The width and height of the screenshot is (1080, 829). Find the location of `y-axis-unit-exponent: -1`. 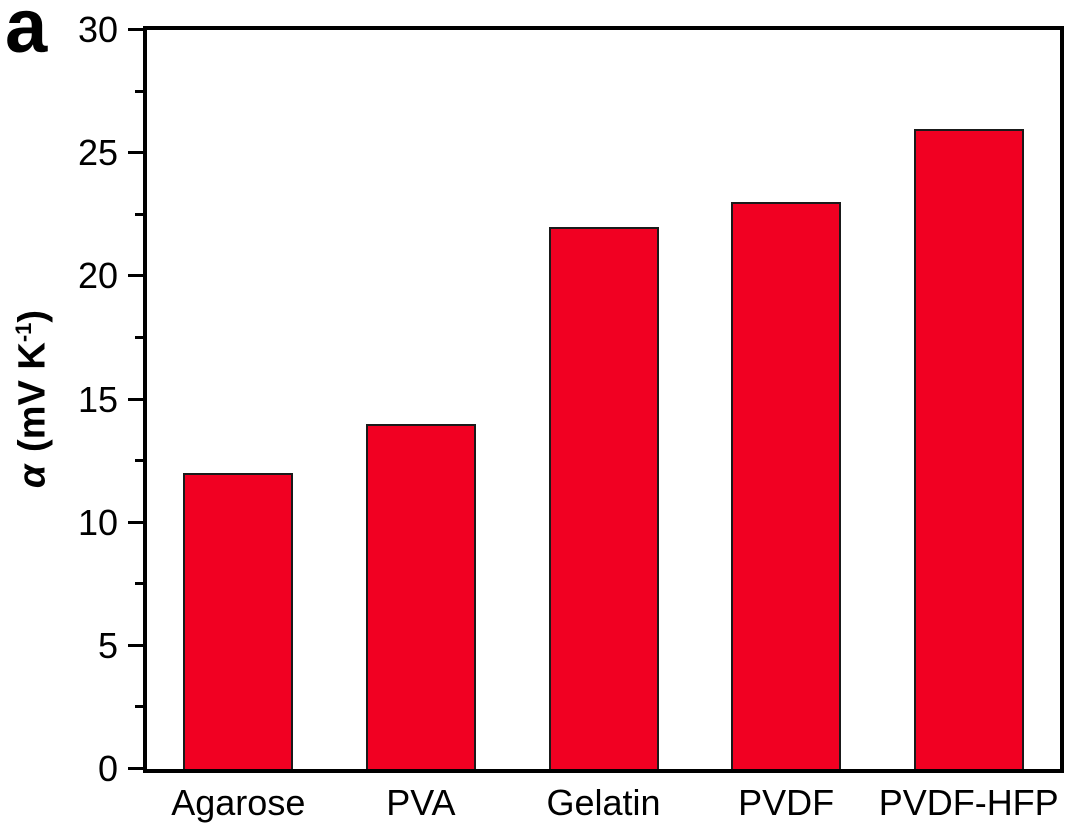

y-axis-unit-exponent: -1 is located at coordinates (23, 332).